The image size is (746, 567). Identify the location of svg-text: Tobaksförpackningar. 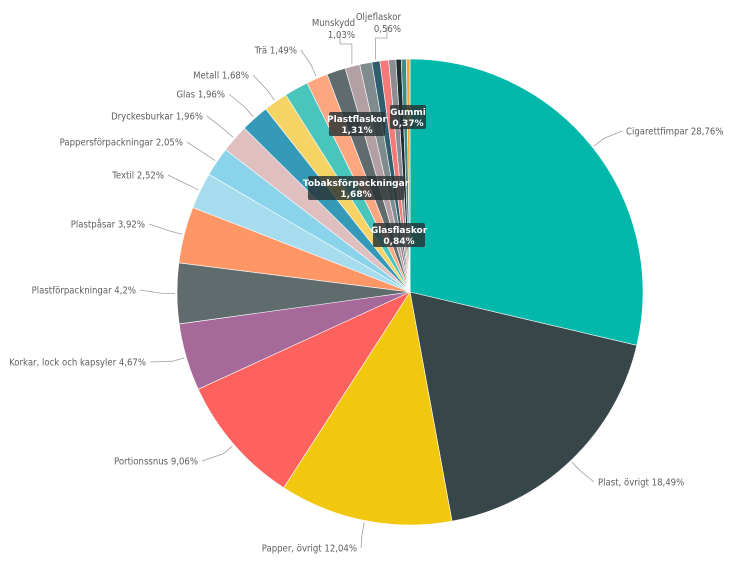
(356, 184).